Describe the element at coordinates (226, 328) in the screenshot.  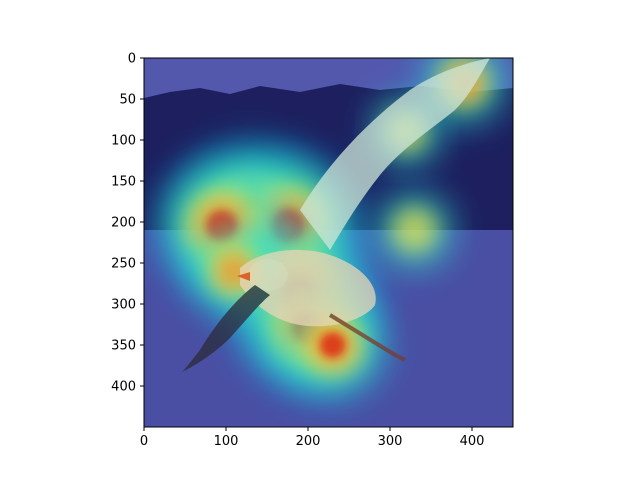
I see `bird-lower-wing` at that location.